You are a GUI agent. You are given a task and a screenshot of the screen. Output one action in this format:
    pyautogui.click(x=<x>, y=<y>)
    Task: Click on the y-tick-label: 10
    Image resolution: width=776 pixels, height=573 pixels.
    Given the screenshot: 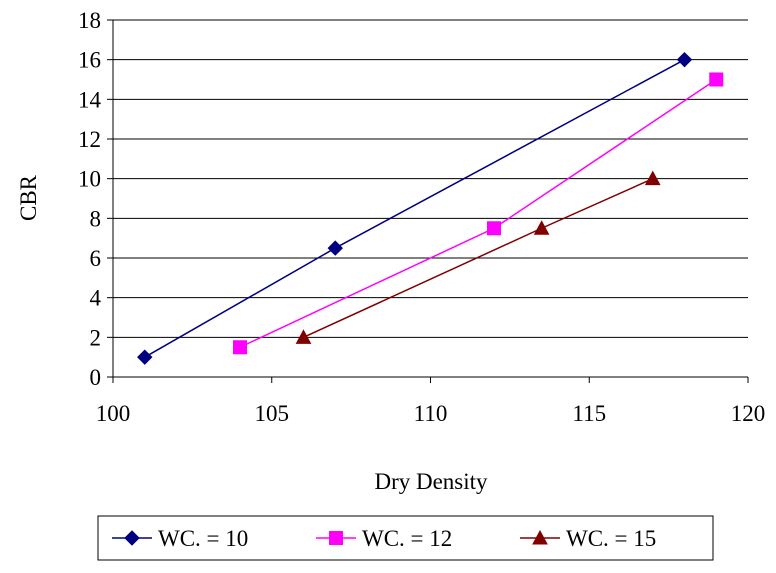 What is the action you would take?
    pyautogui.click(x=89, y=179)
    